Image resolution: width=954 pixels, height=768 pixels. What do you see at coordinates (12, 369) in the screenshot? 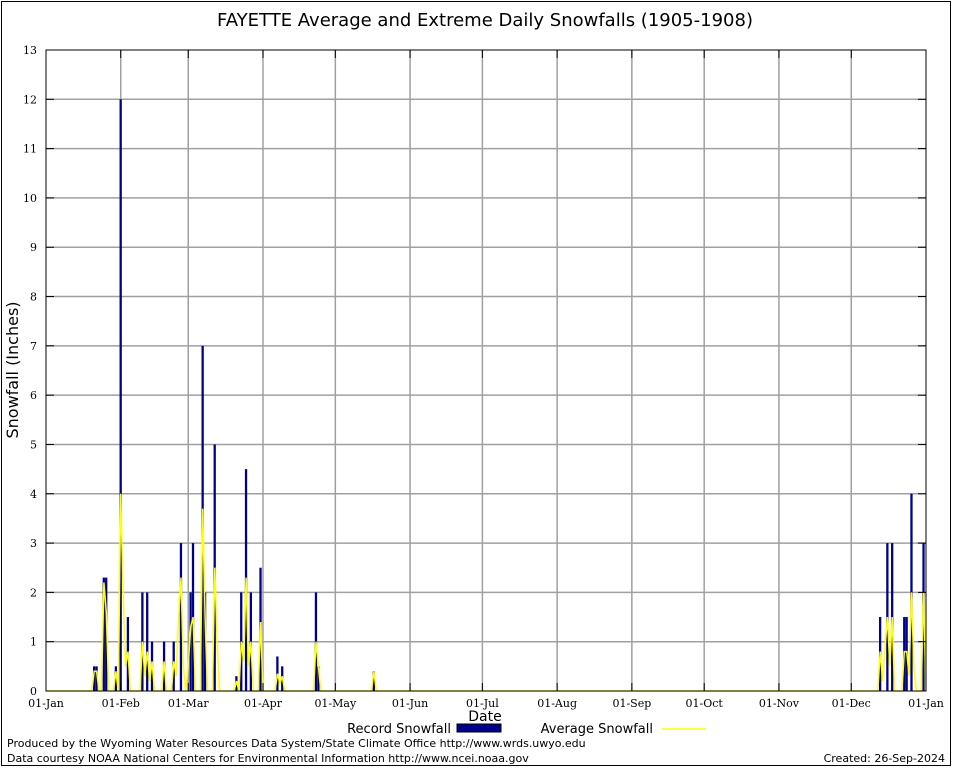
I see `y-axis-label: Snowfall (Inches)` at bounding box center [12, 369].